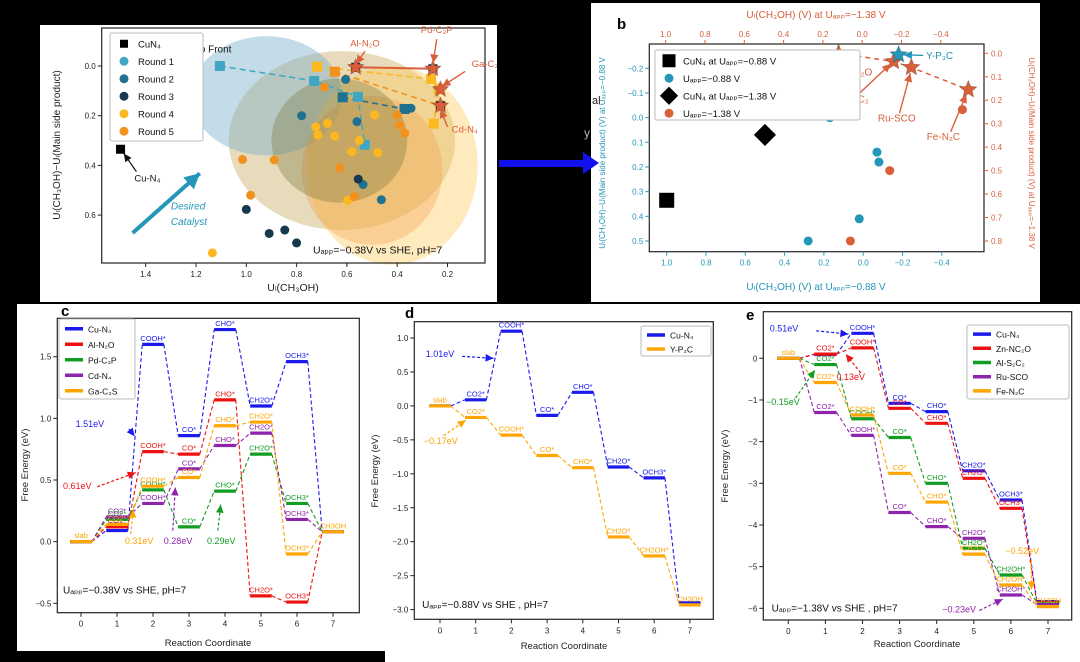 The height and width of the screenshot is (662, 1080). I want to click on plot-border, so click(816, 148).